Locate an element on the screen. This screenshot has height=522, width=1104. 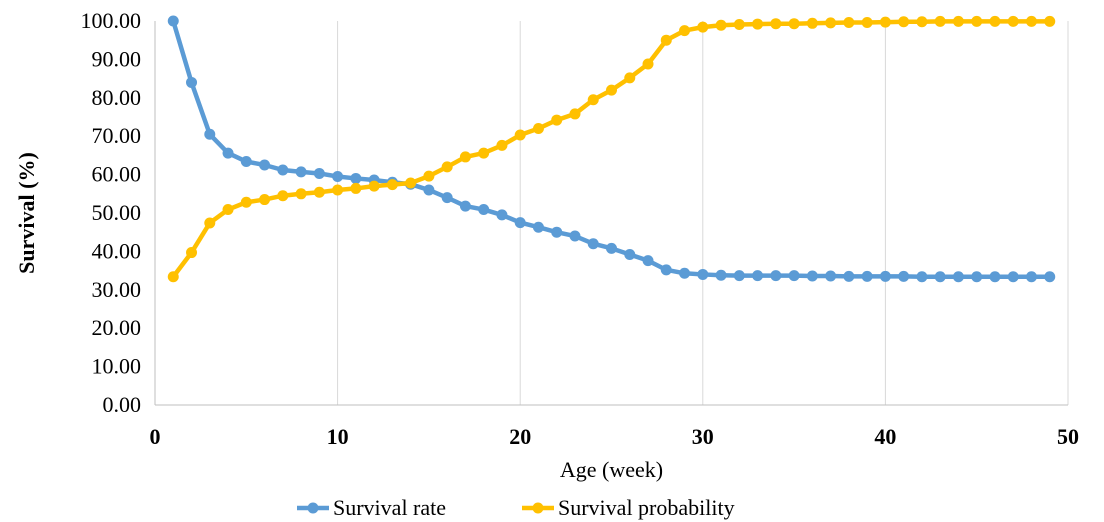
legend-label: Survival probability is located at coordinates (646, 507).